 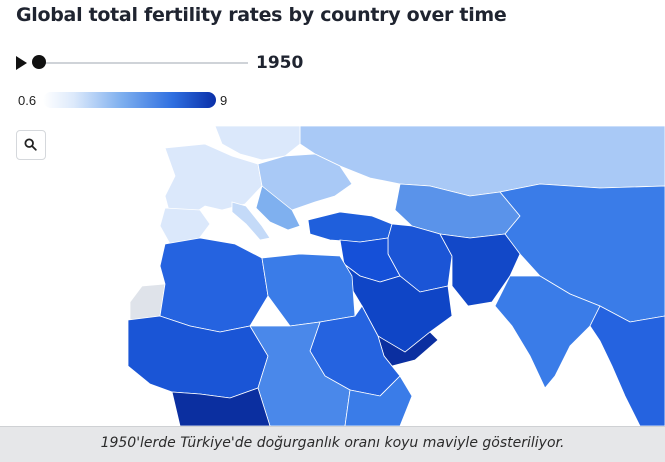 What do you see at coordinates (547, 332) in the screenshot?
I see `region-india` at bounding box center [547, 332].